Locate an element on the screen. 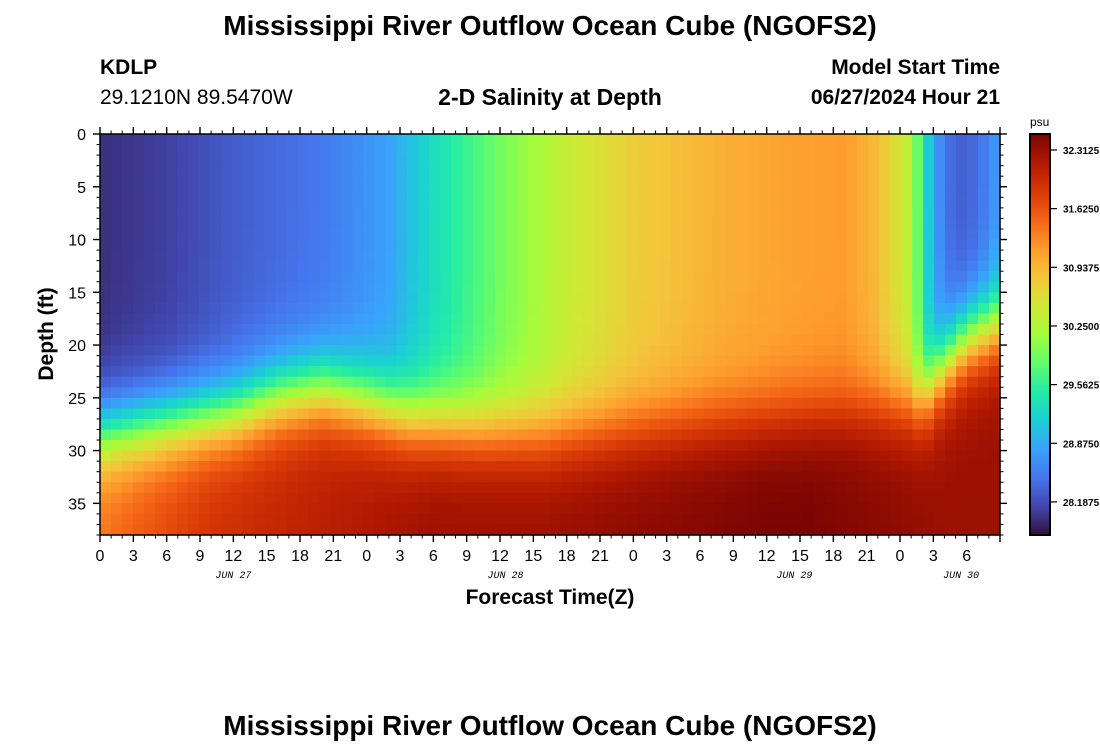 The width and height of the screenshot is (1100, 750). colorbar-tick-label: 32.3125 is located at coordinates (1081, 151).